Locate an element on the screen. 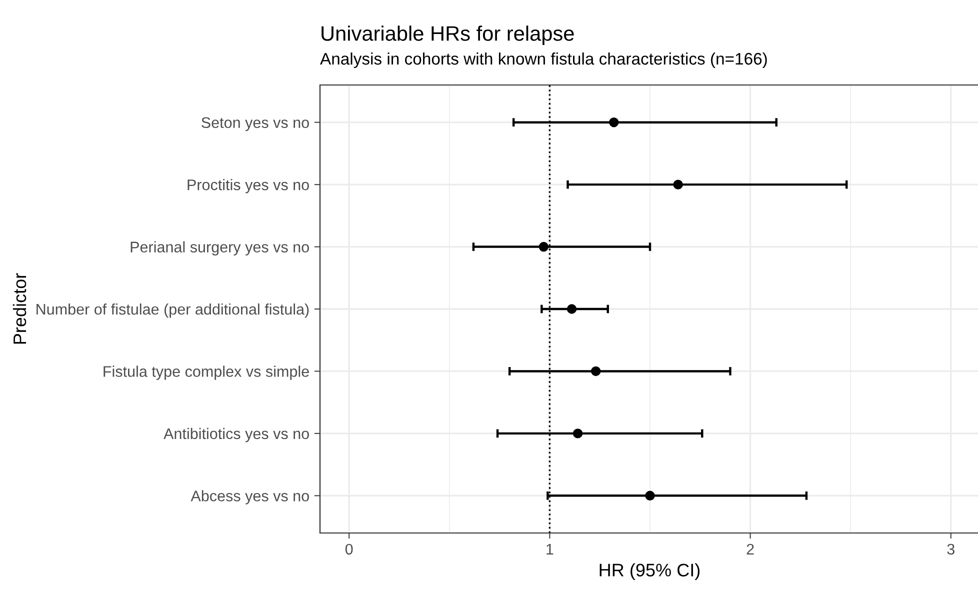 This screenshot has width=978, height=591. y-tick-label: Abcess yes vs no is located at coordinates (249, 497).